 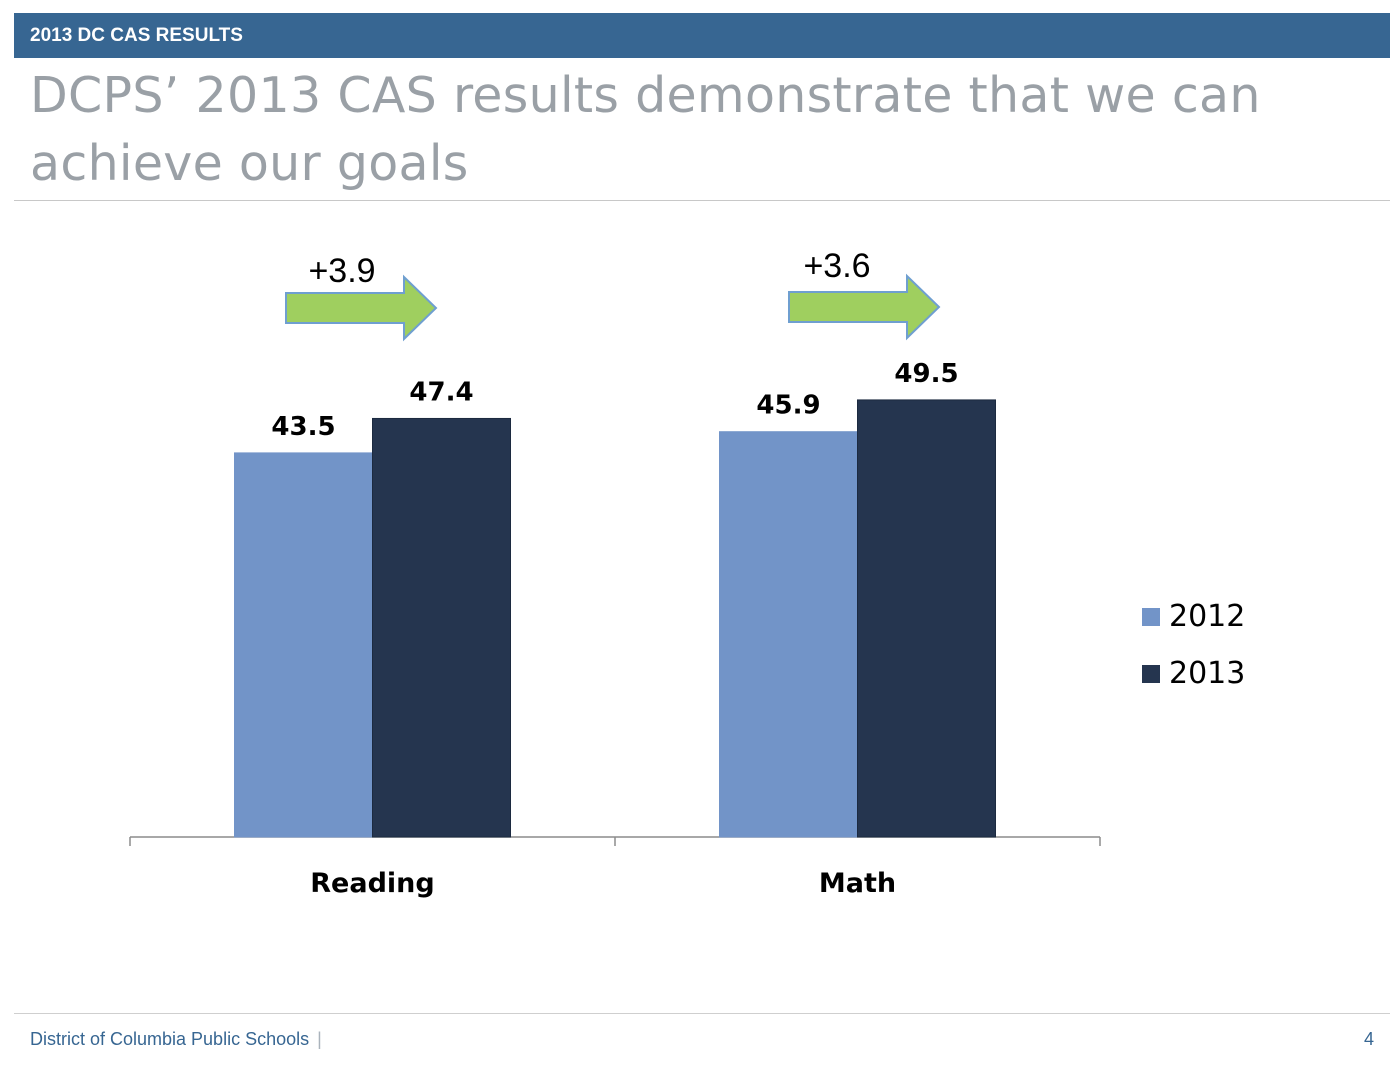 I want to click on footer-organization: District of Columbia Public Schools |, so click(x=176, y=1039).